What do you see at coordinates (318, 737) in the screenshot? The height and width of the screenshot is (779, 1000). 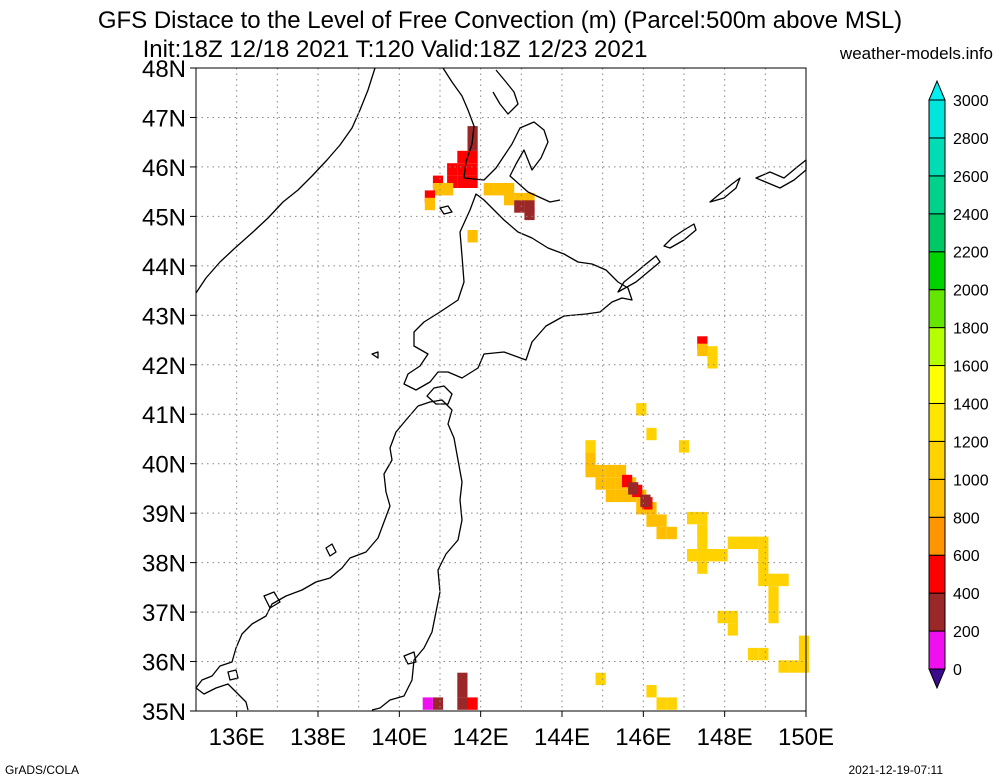 I see `lon-tick-label: 138E` at bounding box center [318, 737].